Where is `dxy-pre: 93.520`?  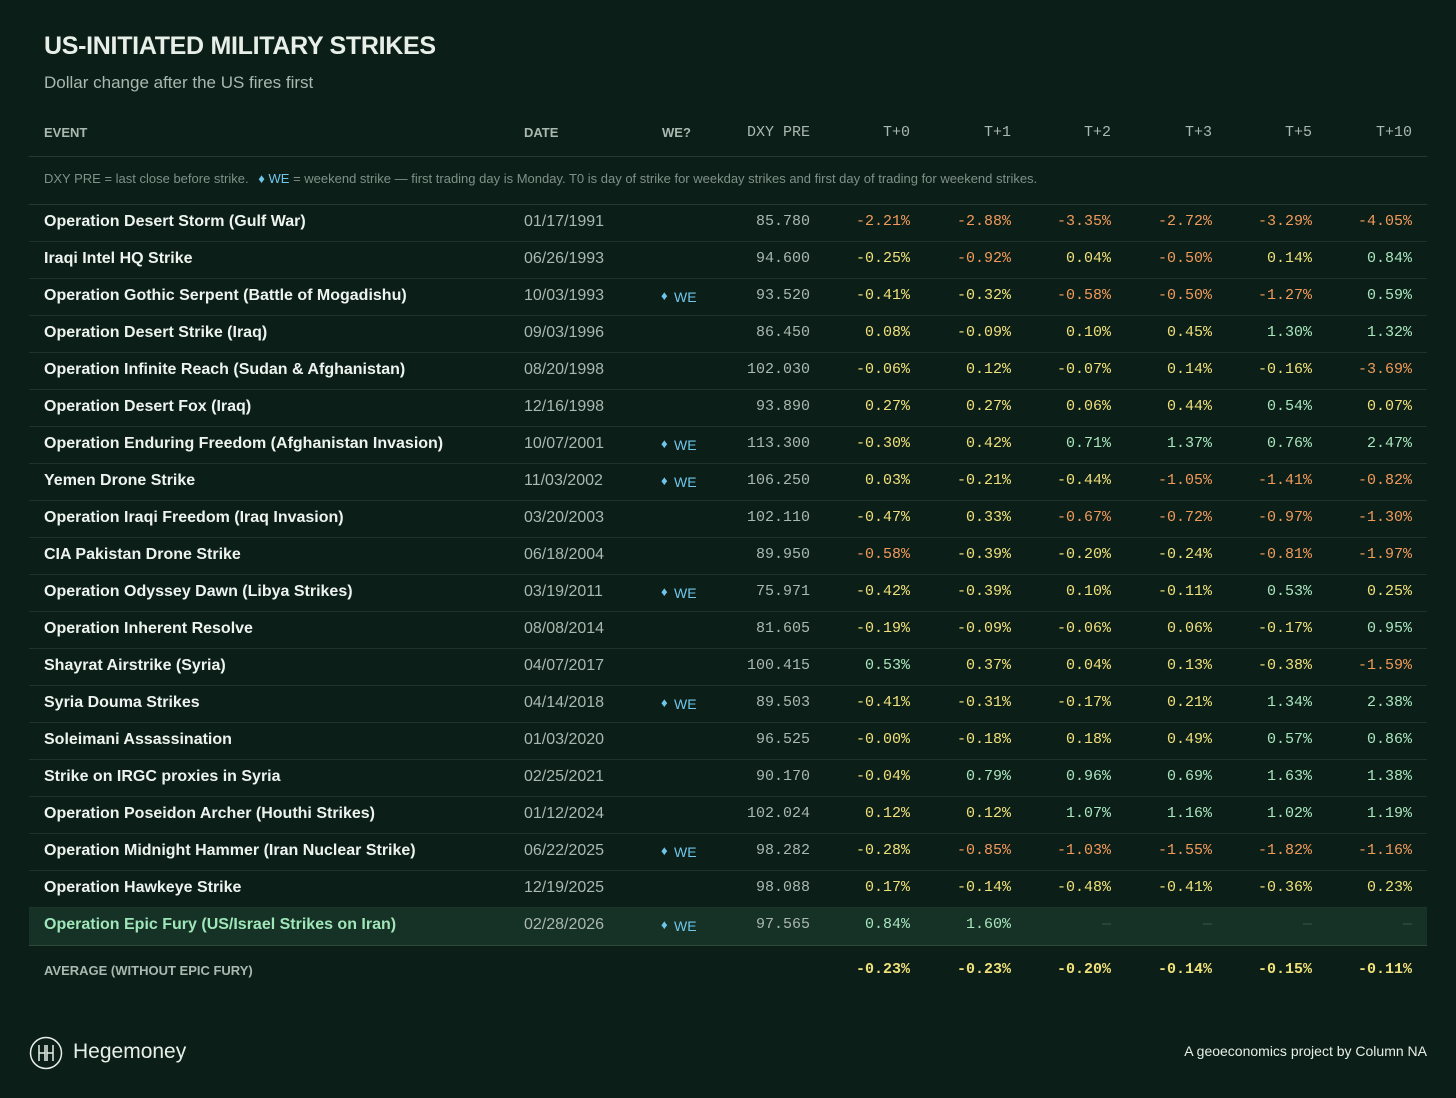
dxy-pre: 93.520 is located at coordinates (782, 295).